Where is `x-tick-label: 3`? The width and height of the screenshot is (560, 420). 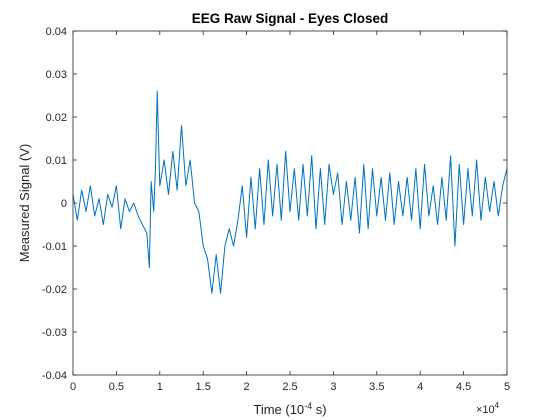
x-tick-label: 3 is located at coordinates (333, 387).